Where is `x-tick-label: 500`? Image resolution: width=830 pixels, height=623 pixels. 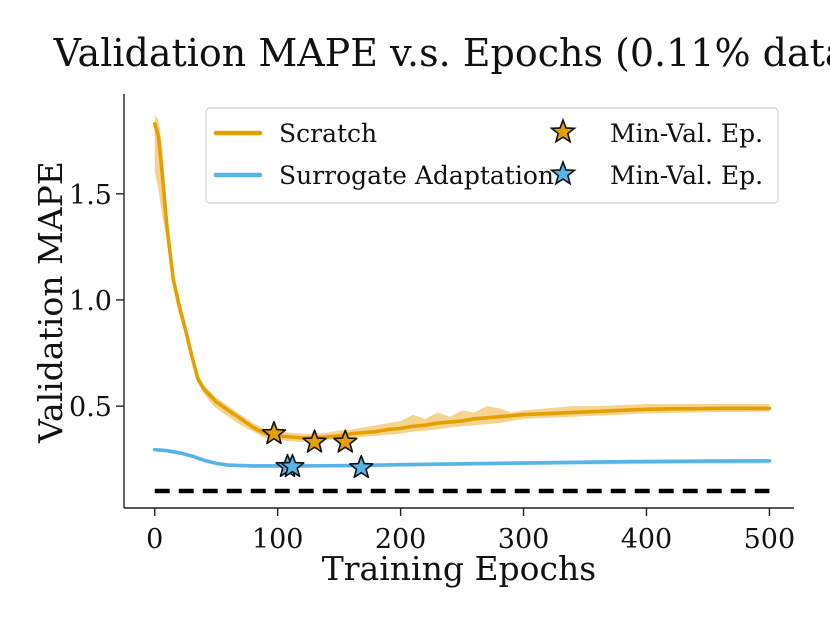 x-tick-label: 500 is located at coordinates (770, 539).